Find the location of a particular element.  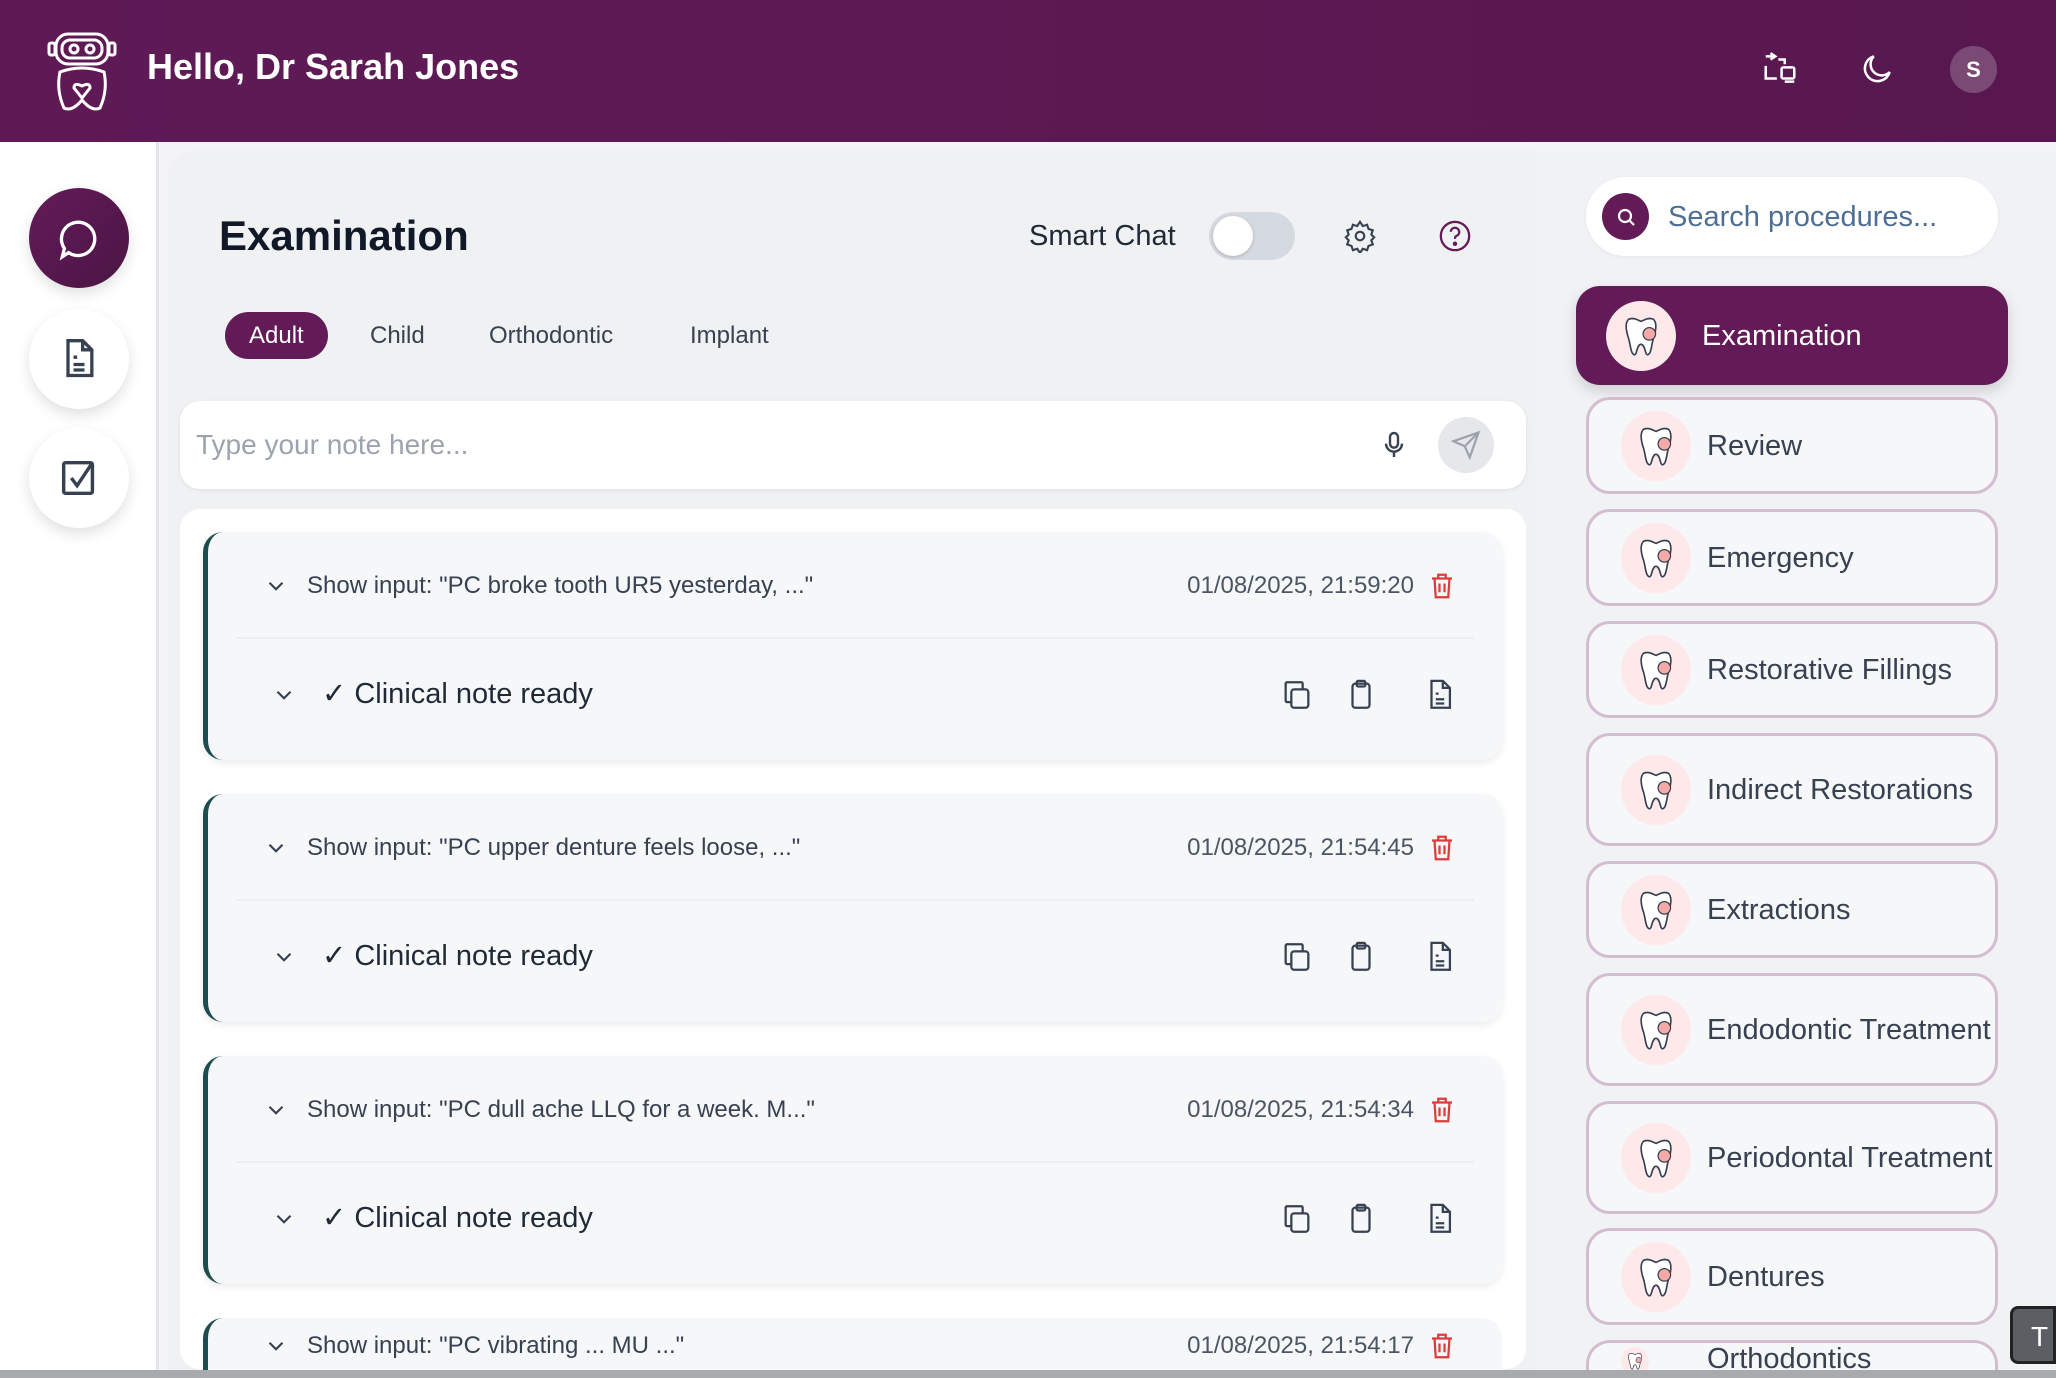

procedure-label: Indirect Restorations is located at coordinates (1840, 789).